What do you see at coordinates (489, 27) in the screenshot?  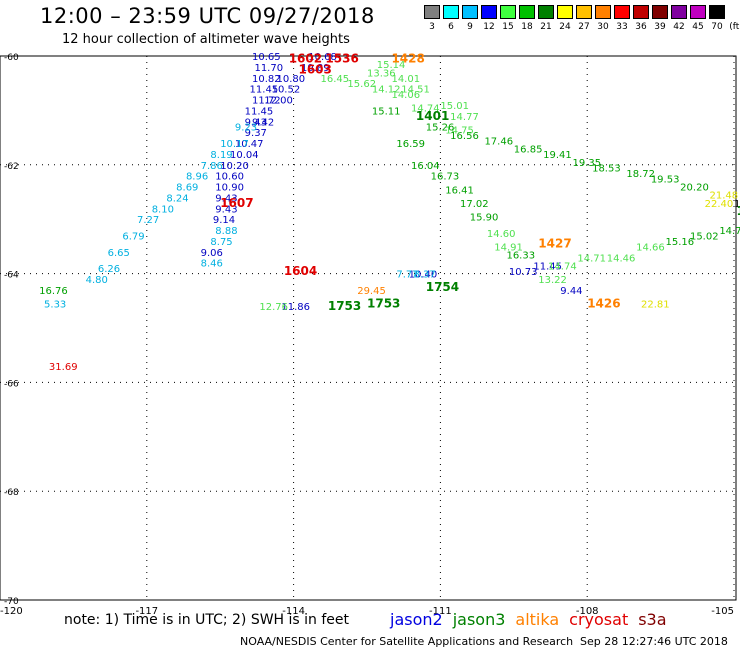 I see `scale-label: 12` at bounding box center [489, 27].